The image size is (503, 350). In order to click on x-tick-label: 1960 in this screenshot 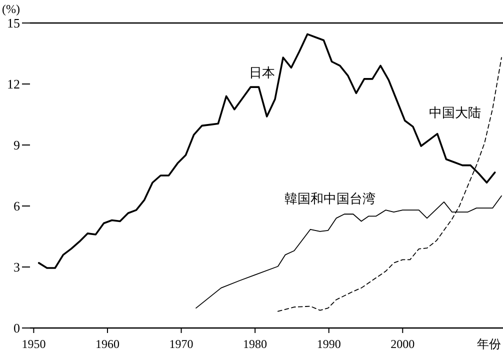, I will do `click(107, 343)`.